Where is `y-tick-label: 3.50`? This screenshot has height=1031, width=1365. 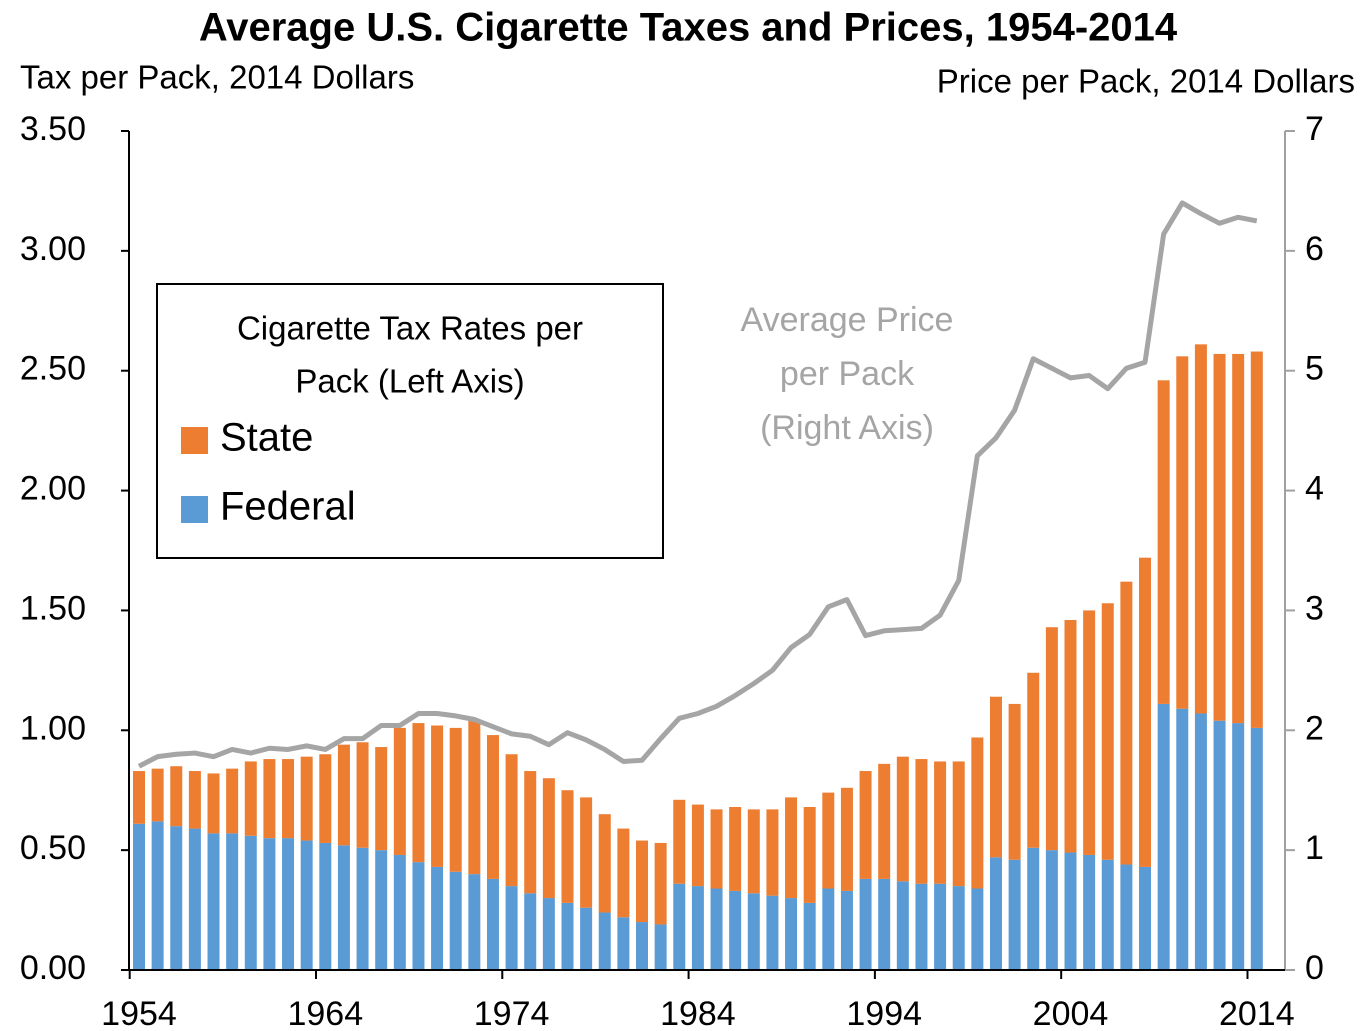 y-tick-label: 3.50 is located at coordinates (53, 129).